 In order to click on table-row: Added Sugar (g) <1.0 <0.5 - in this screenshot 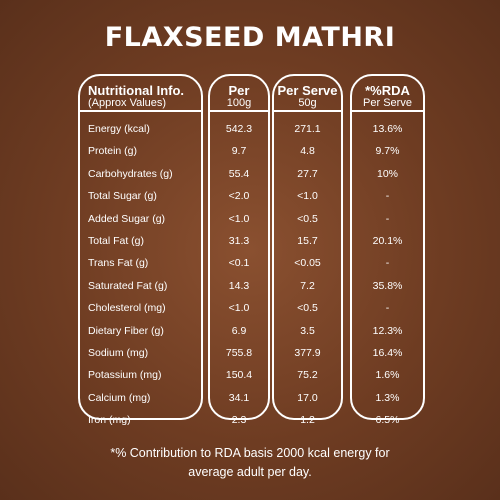, I will do `click(250, 219)`.